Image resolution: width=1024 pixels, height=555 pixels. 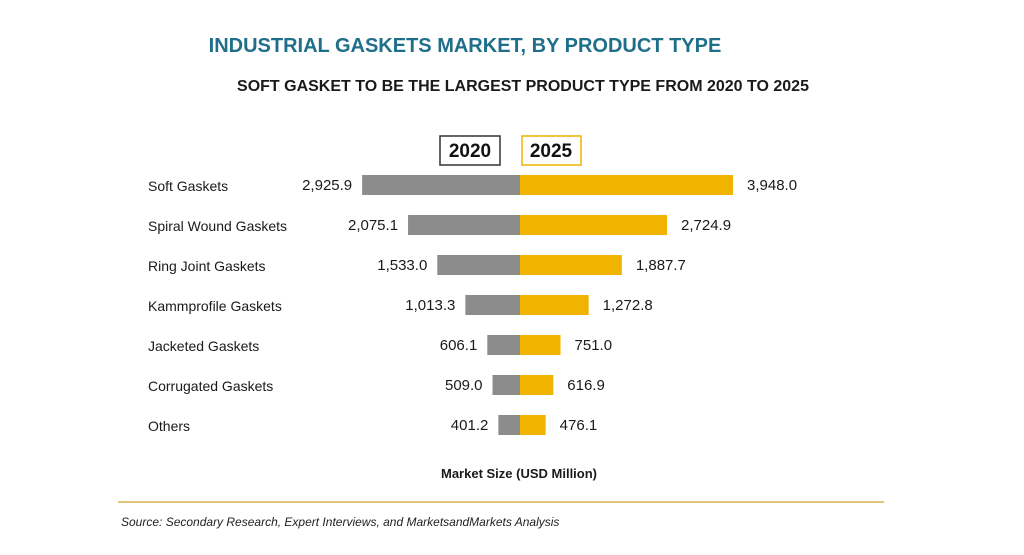 I want to click on value-label-2025: 751.0, so click(x=594, y=345).